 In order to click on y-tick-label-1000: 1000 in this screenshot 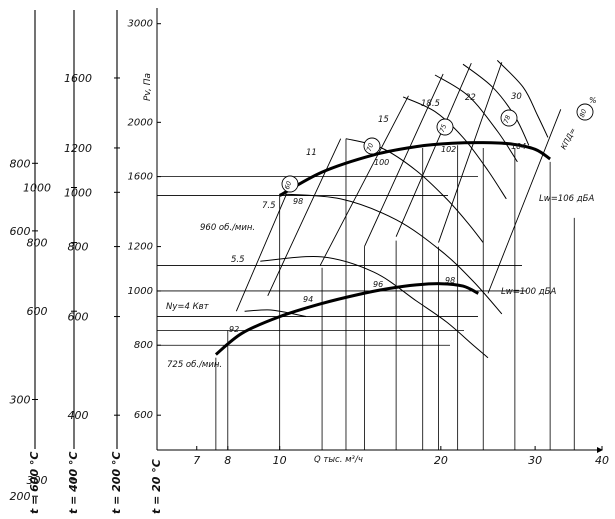, I will do `click(140, 291)`.